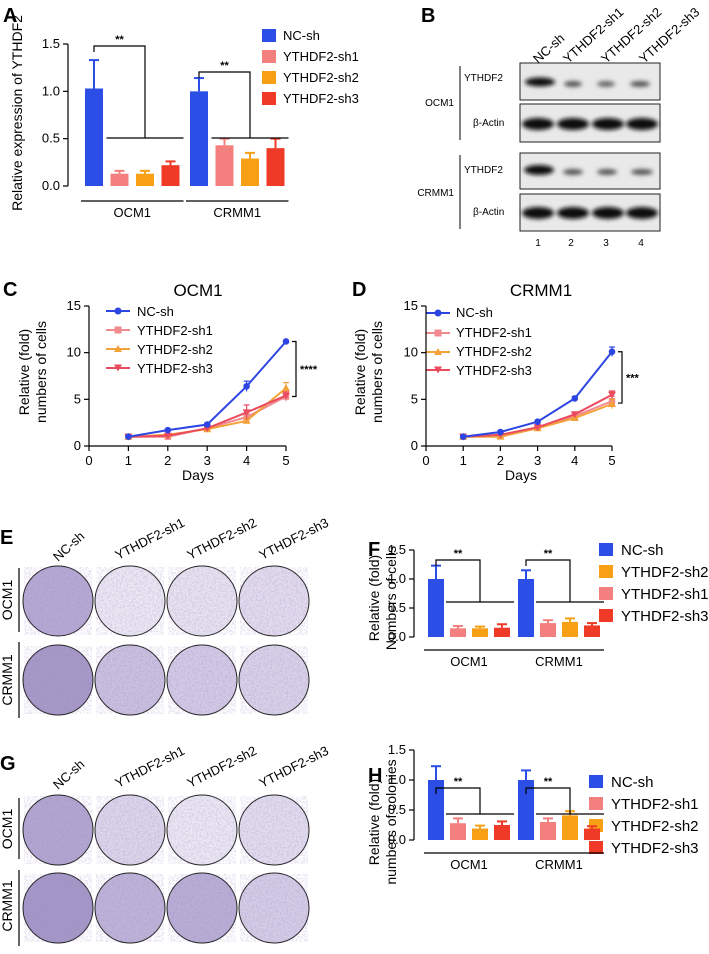  Describe the element at coordinates (118, 311) in the screenshot. I see `legend-c-marker-nc` at that location.